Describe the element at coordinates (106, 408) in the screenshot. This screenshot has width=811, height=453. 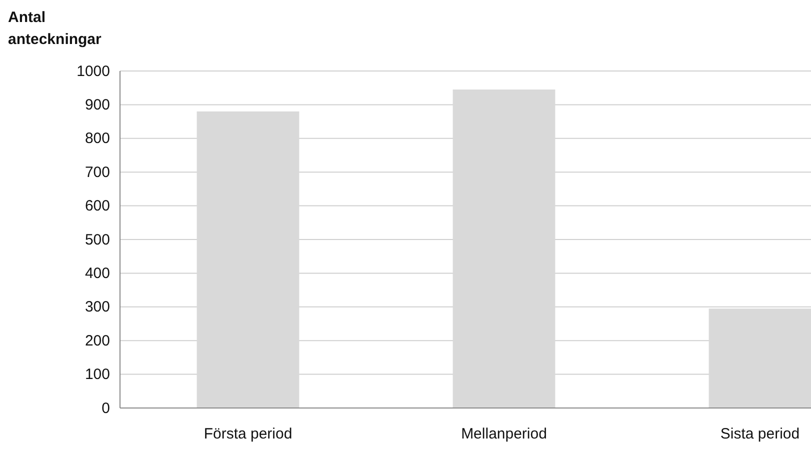
I see `y-tick-label: 0` at that location.